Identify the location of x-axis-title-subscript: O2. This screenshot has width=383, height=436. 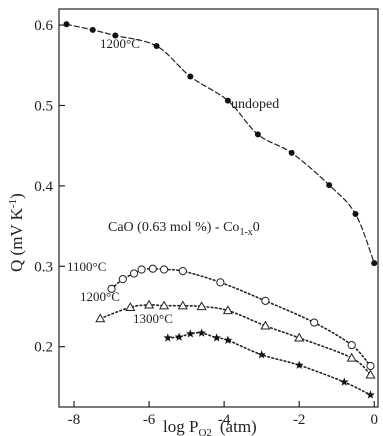
(204, 431).